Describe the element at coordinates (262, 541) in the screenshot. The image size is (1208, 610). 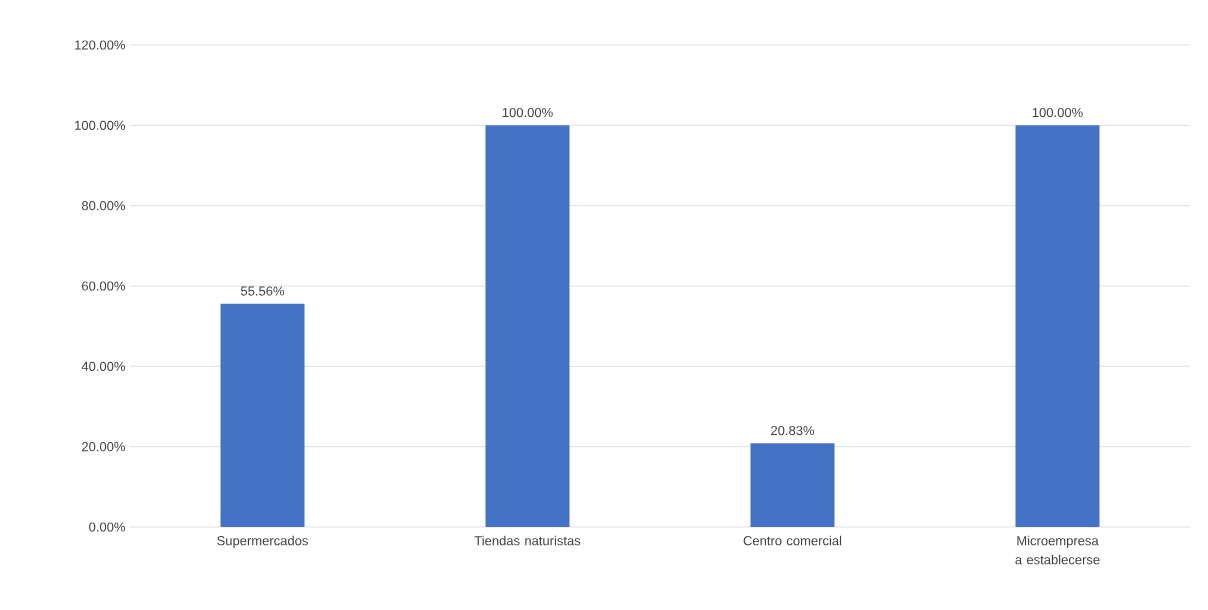
I see `x-tick-label: Supermercados` at that location.